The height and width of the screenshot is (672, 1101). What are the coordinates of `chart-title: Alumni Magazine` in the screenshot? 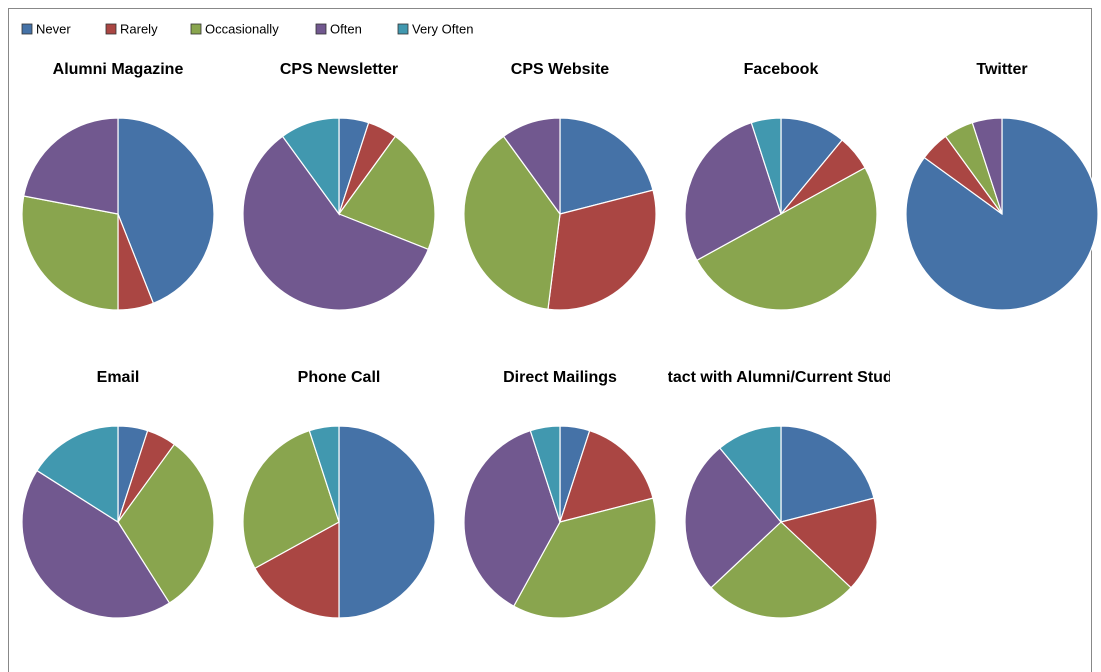 It's located at (118, 69).